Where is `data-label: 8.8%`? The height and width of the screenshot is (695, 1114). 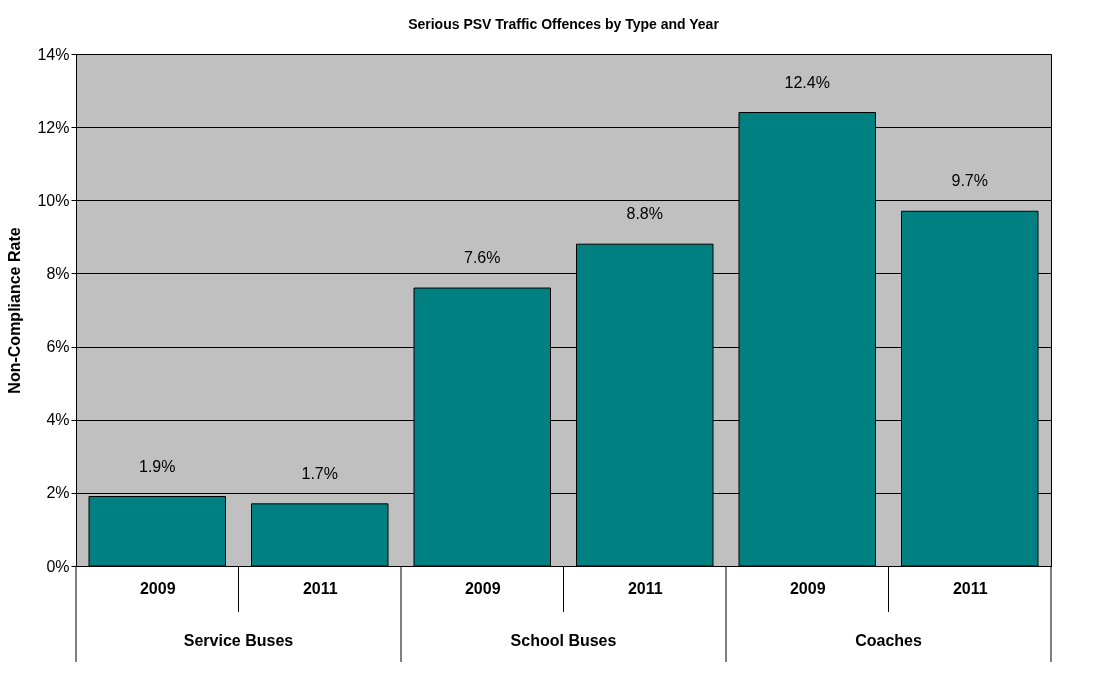
data-label: 8.8% is located at coordinates (644, 214).